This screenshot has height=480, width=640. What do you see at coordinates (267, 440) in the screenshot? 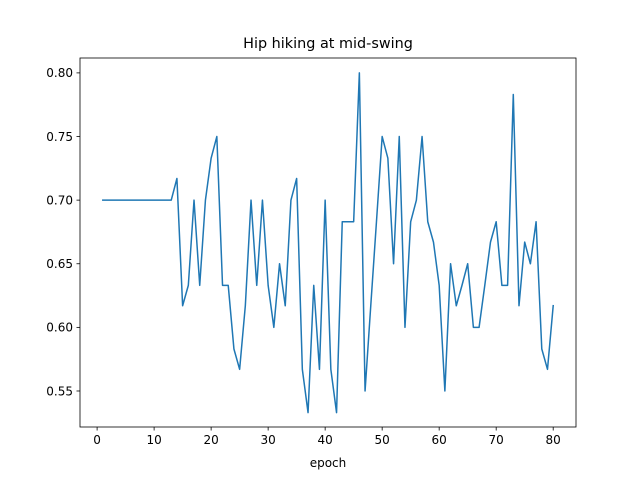
I see `x-tick-label: 30` at bounding box center [267, 440].